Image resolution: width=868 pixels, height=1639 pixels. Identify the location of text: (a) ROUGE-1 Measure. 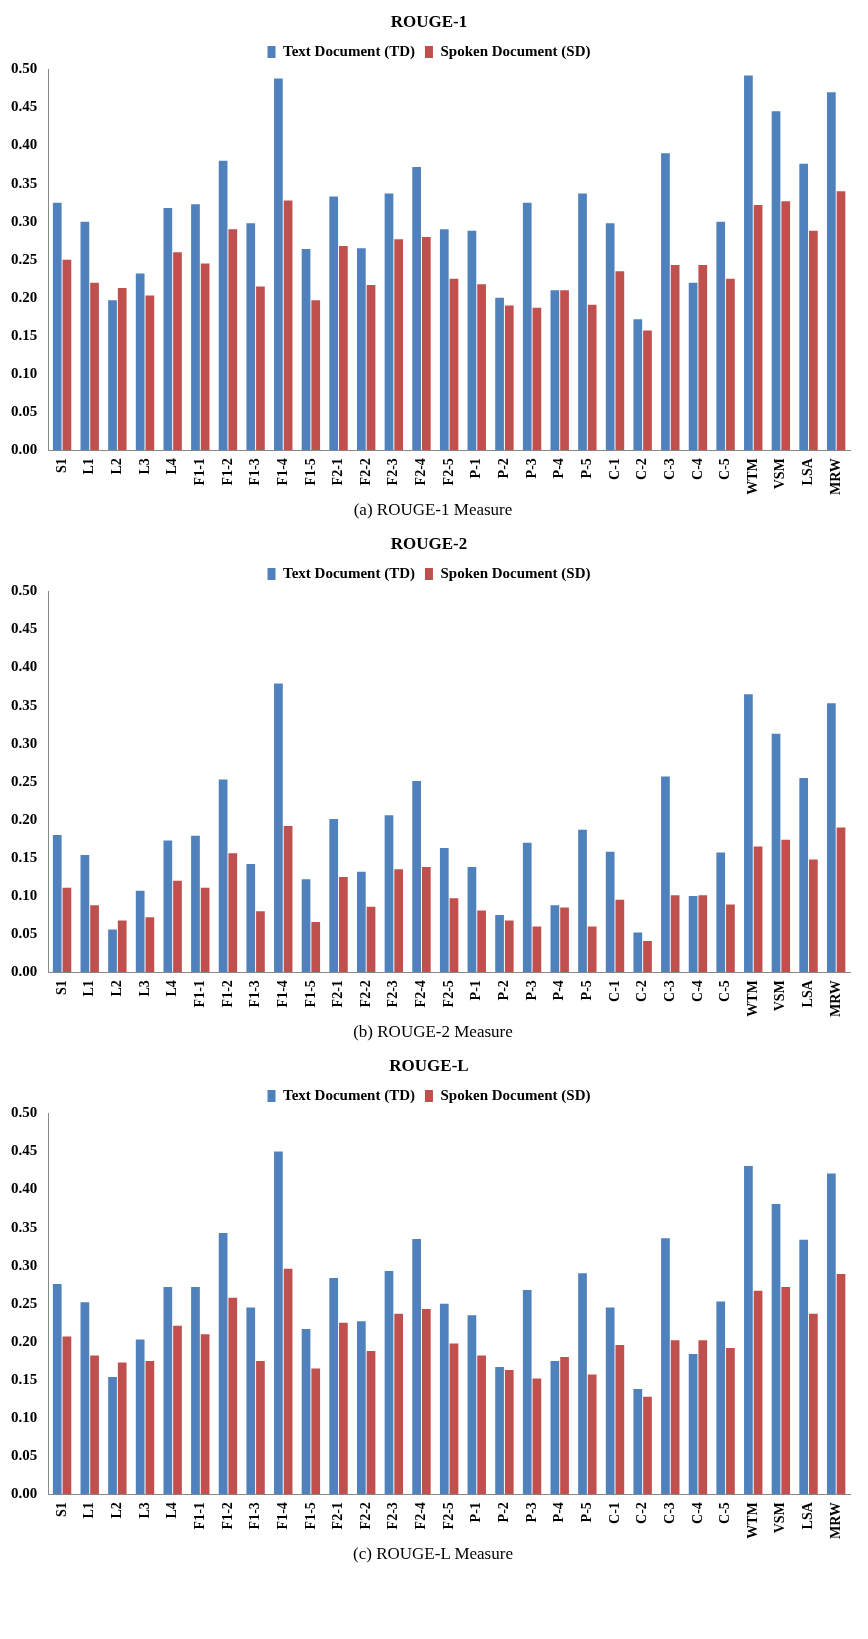
(433, 510).